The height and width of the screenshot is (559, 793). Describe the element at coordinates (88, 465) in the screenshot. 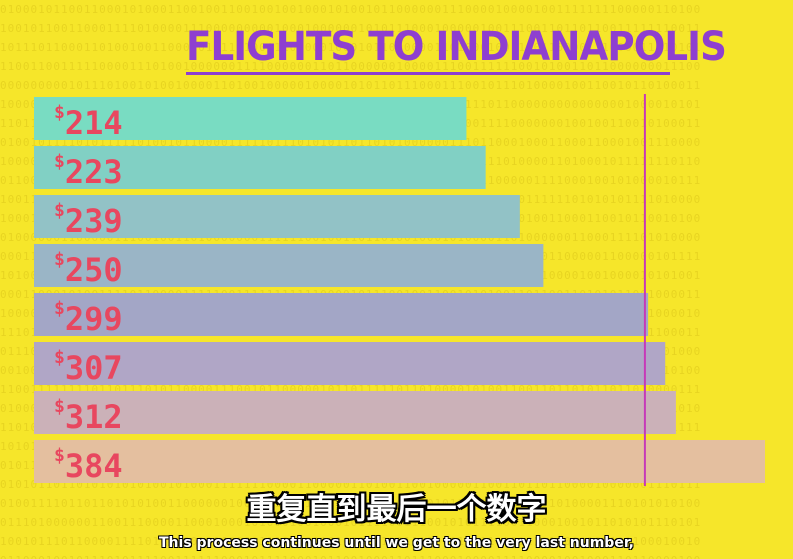

I see `bar-label-8: $384` at that location.